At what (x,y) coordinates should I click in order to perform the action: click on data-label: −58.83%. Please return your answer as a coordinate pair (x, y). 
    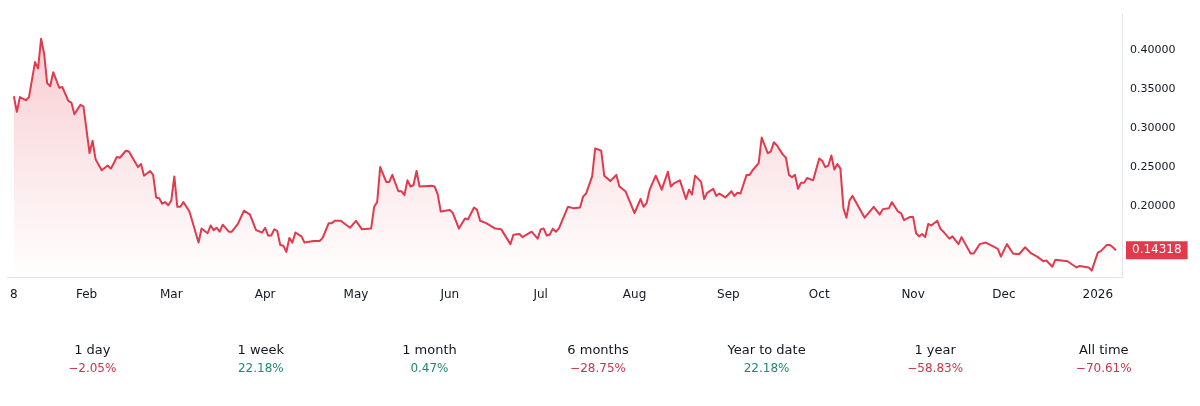
    Looking at the image, I should click on (935, 368).